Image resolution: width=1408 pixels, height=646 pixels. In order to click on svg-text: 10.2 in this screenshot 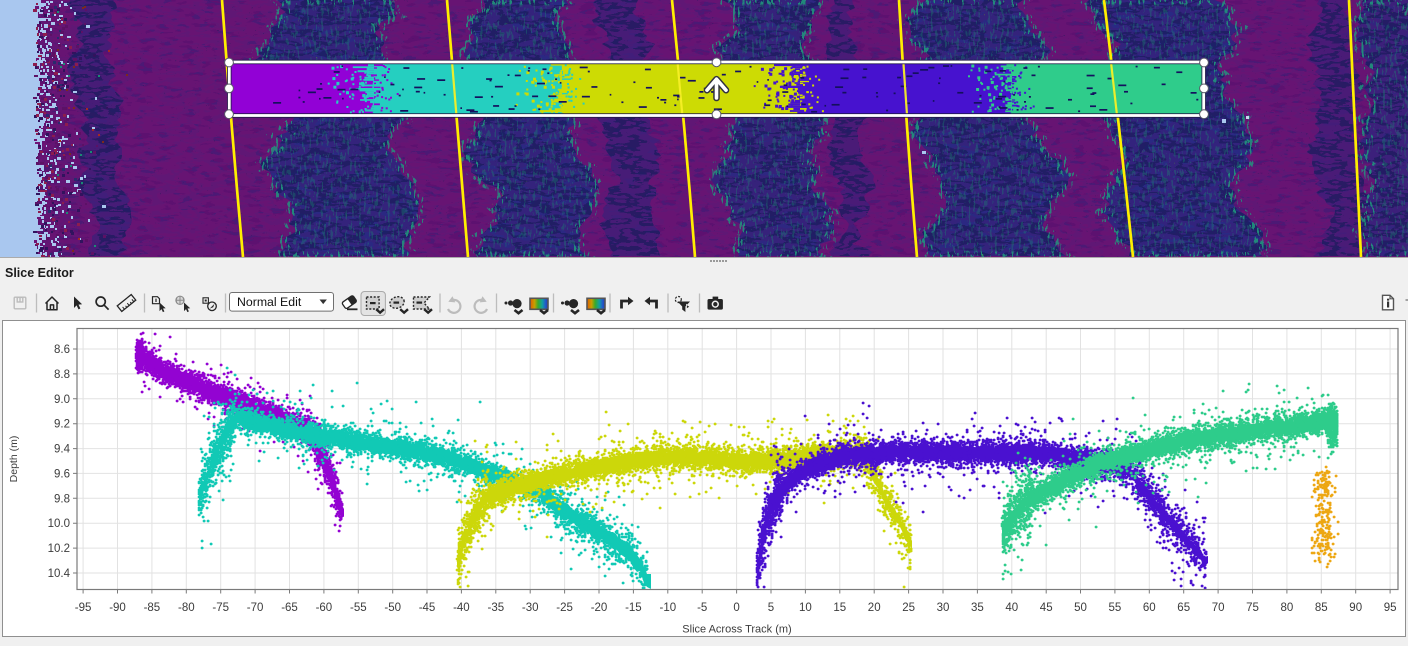, I will do `click(59, 549)`.